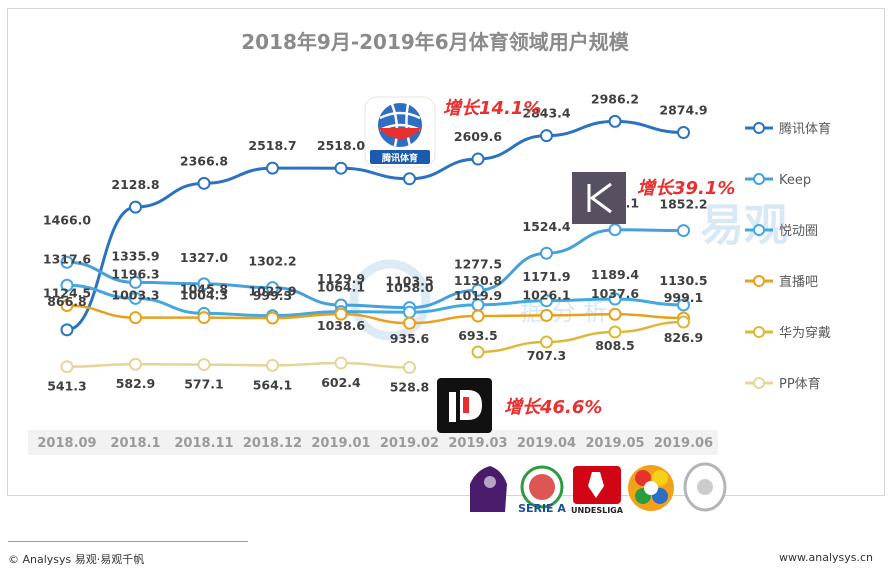 This screenshot has width=891, height=571. I want to click on league-logos: SERIE A UNDESLIGA, so click(598, 488).